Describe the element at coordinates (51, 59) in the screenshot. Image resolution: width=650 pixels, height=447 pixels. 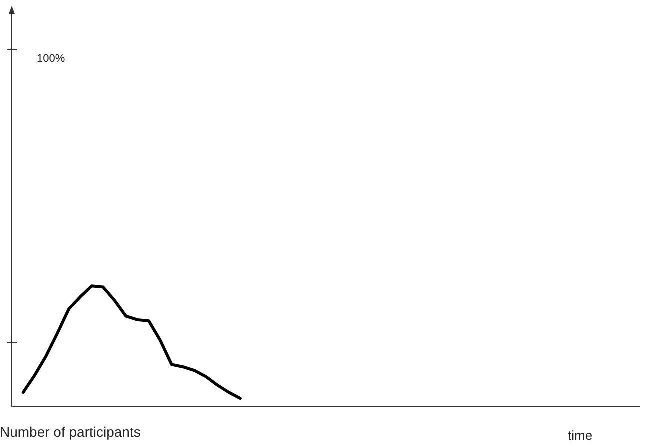
I see `text: 100%` at that location.